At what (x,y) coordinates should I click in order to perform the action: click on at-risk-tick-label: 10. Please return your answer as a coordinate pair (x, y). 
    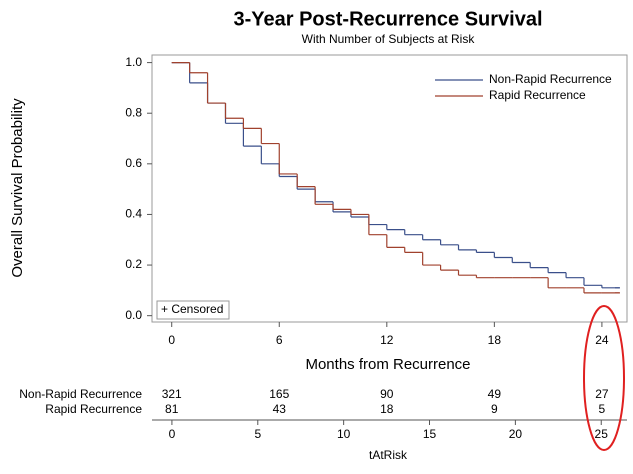
    Looking at the image, I should click on (344, 434).